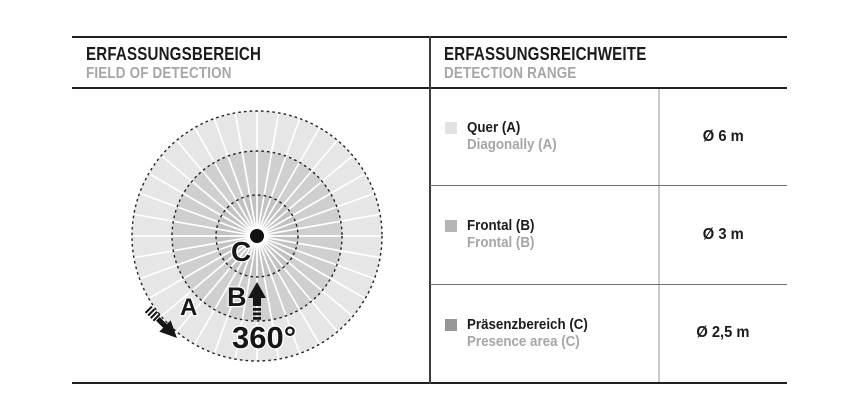 The width and height of the screenshot is (861, 420). I want to click on range-value: Ø 2,5 m, so click(723, 333).